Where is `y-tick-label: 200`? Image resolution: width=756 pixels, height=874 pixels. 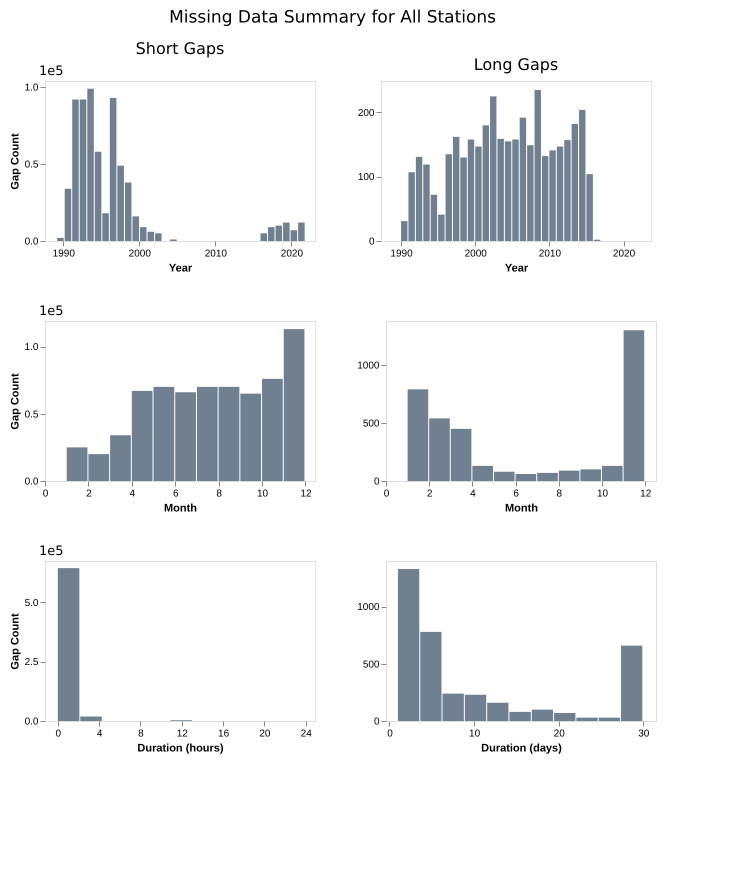
y-tick-label: 200 is located at coordinates (366, 113).